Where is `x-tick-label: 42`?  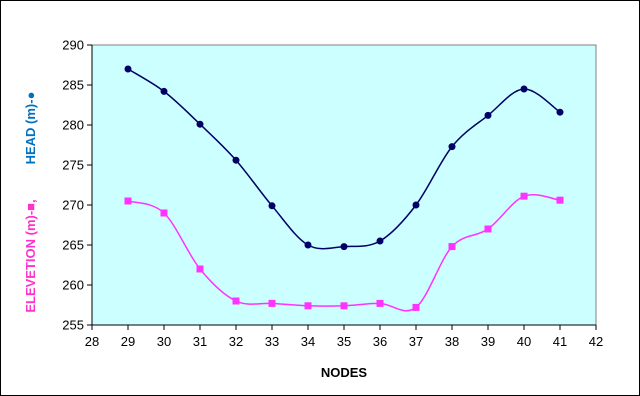 x-tick-label: 42 is located at coordinates (596, 341).